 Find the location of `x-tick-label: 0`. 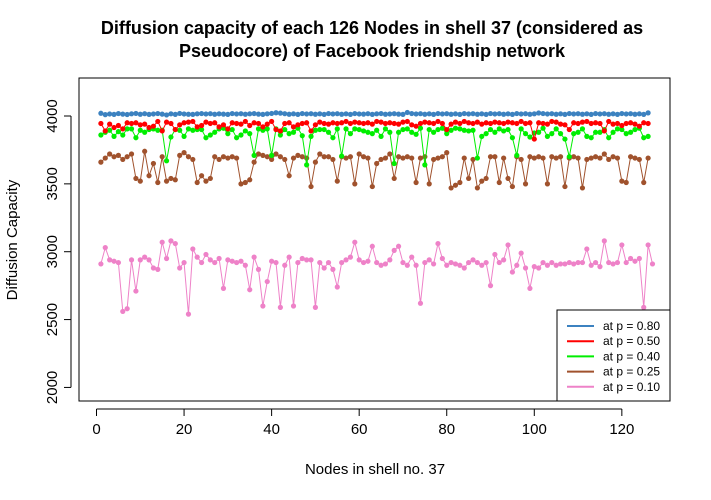

x-tick-label: 0 is located at coordinates (96, 429).